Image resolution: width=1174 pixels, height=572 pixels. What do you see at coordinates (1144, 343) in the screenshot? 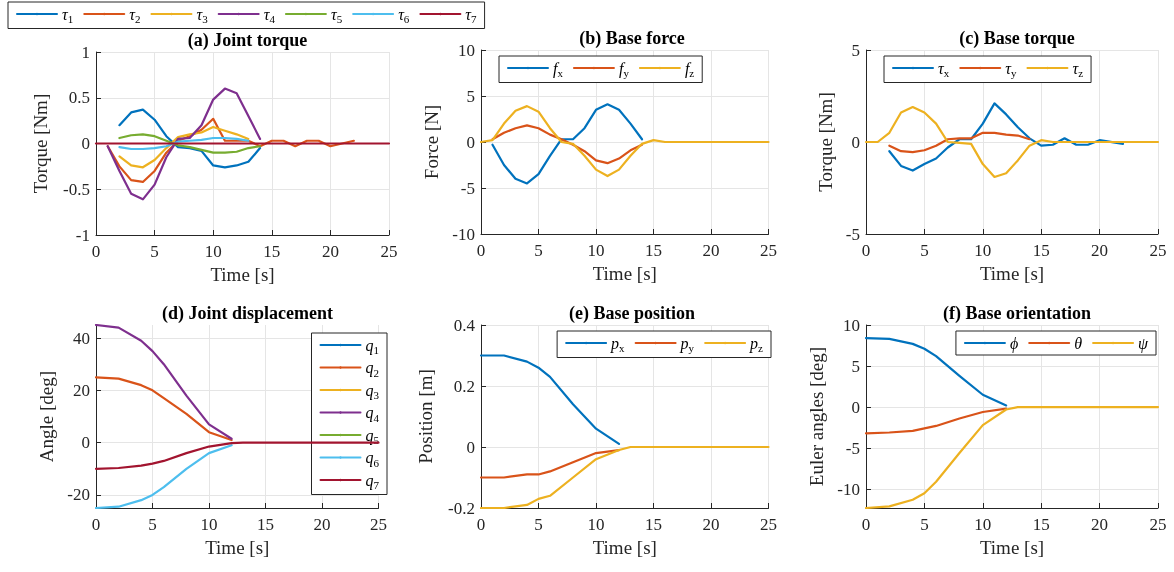
I see `legend-label: ψ` at bounding box center [1144, 343].